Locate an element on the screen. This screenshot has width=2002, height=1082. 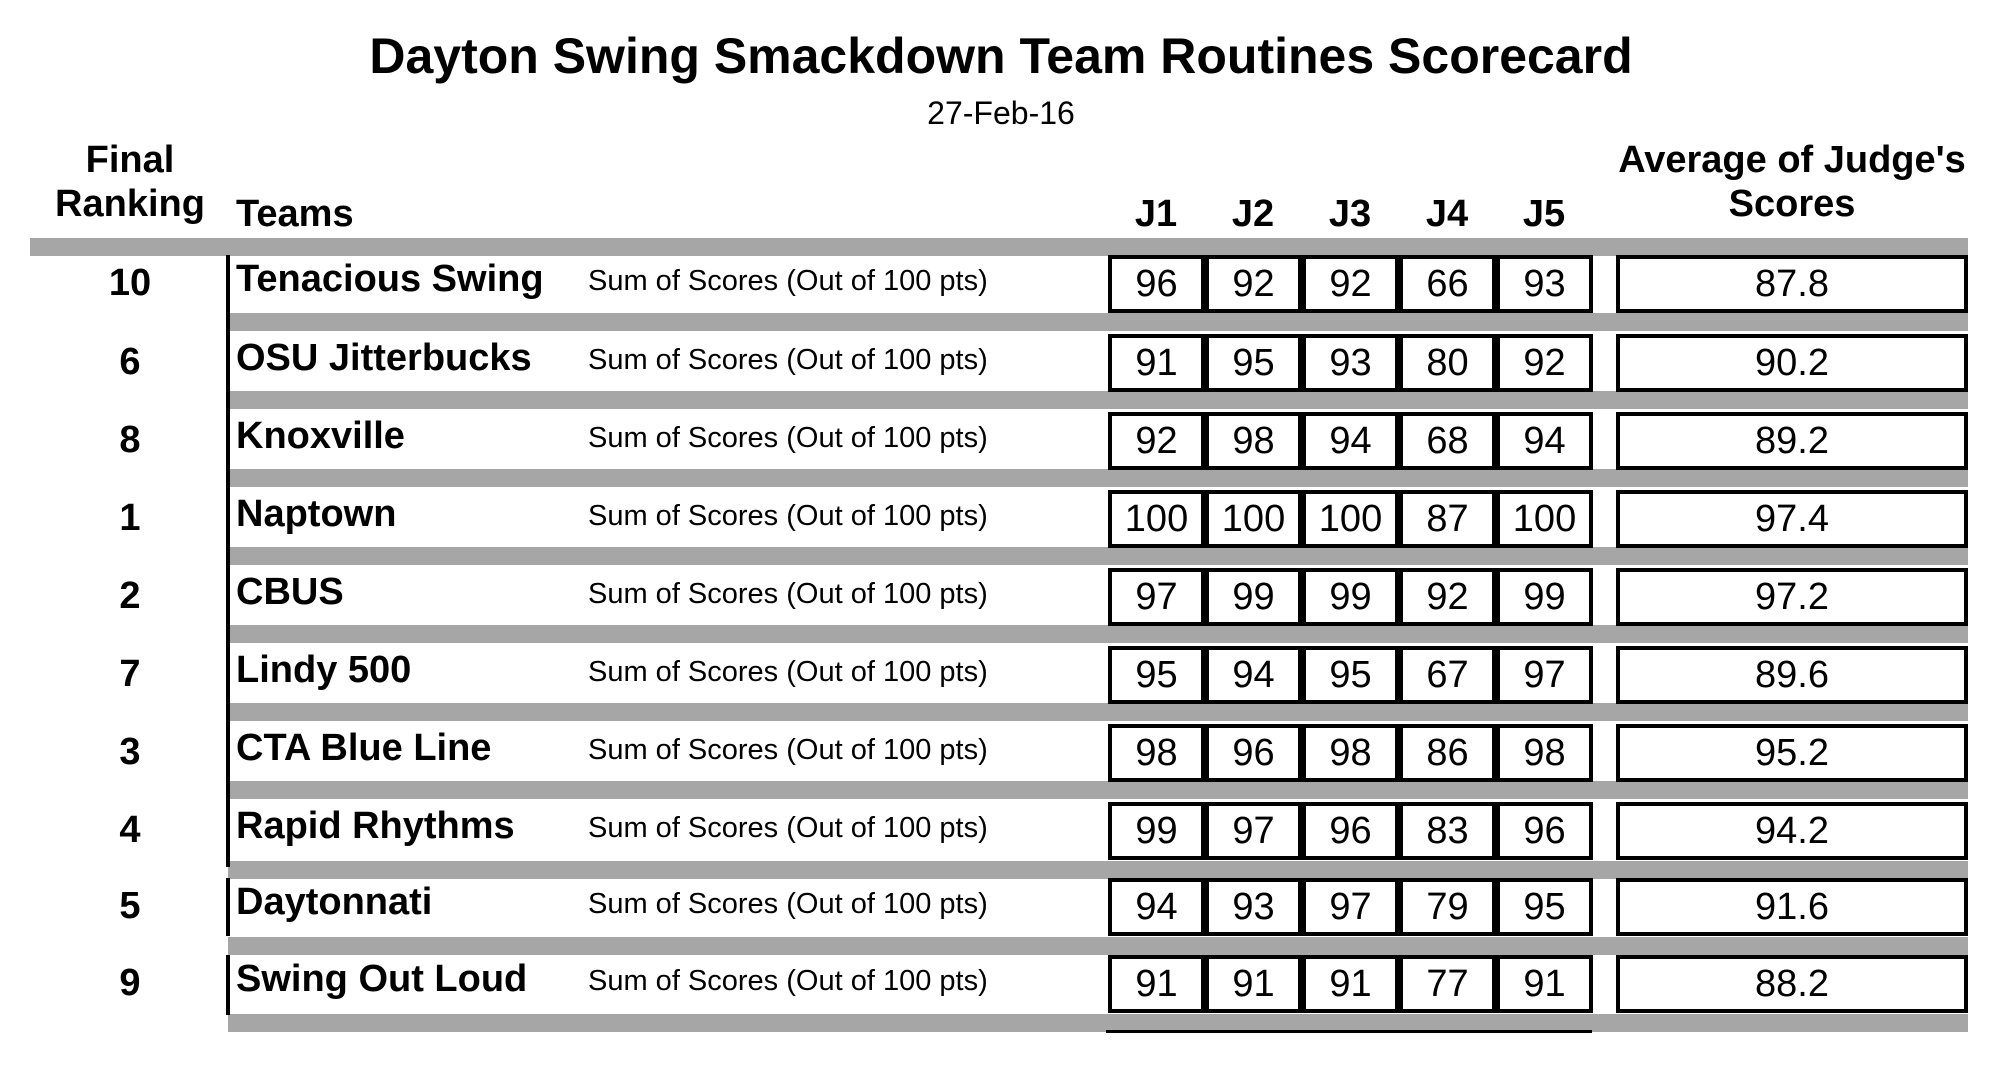
teams-header: Teams is located at coordinates (295, 214).